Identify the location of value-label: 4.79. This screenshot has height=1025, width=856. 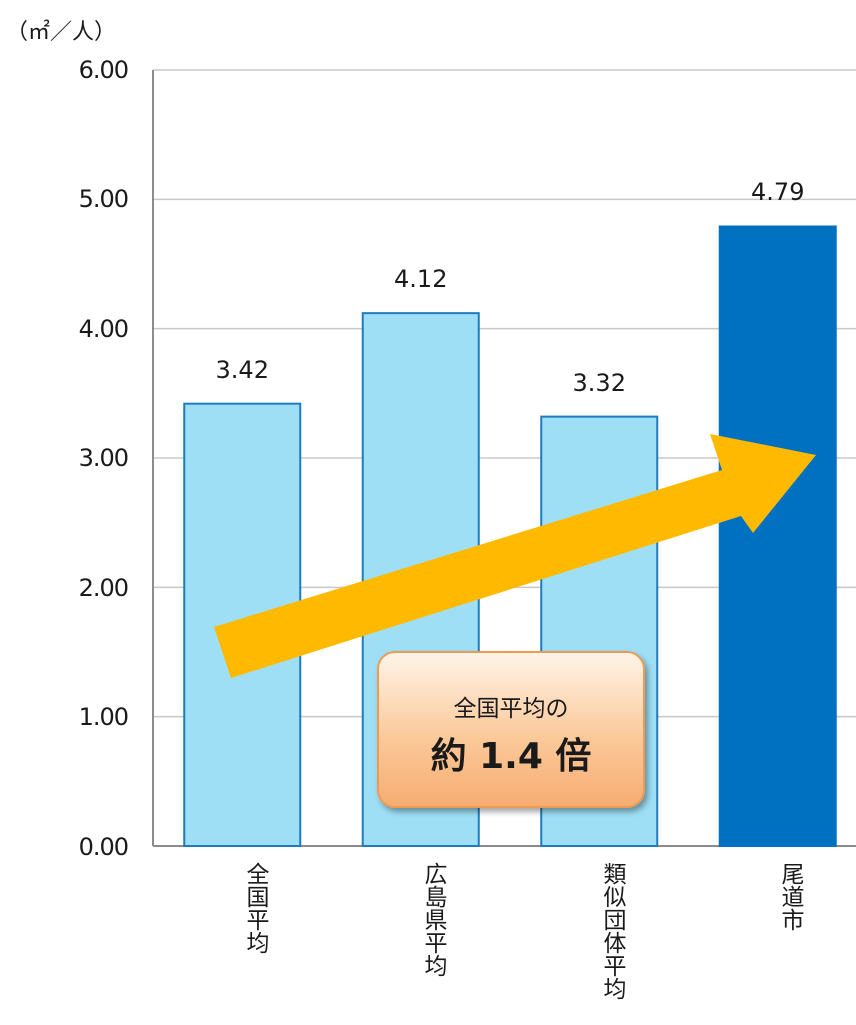
(778, 192).